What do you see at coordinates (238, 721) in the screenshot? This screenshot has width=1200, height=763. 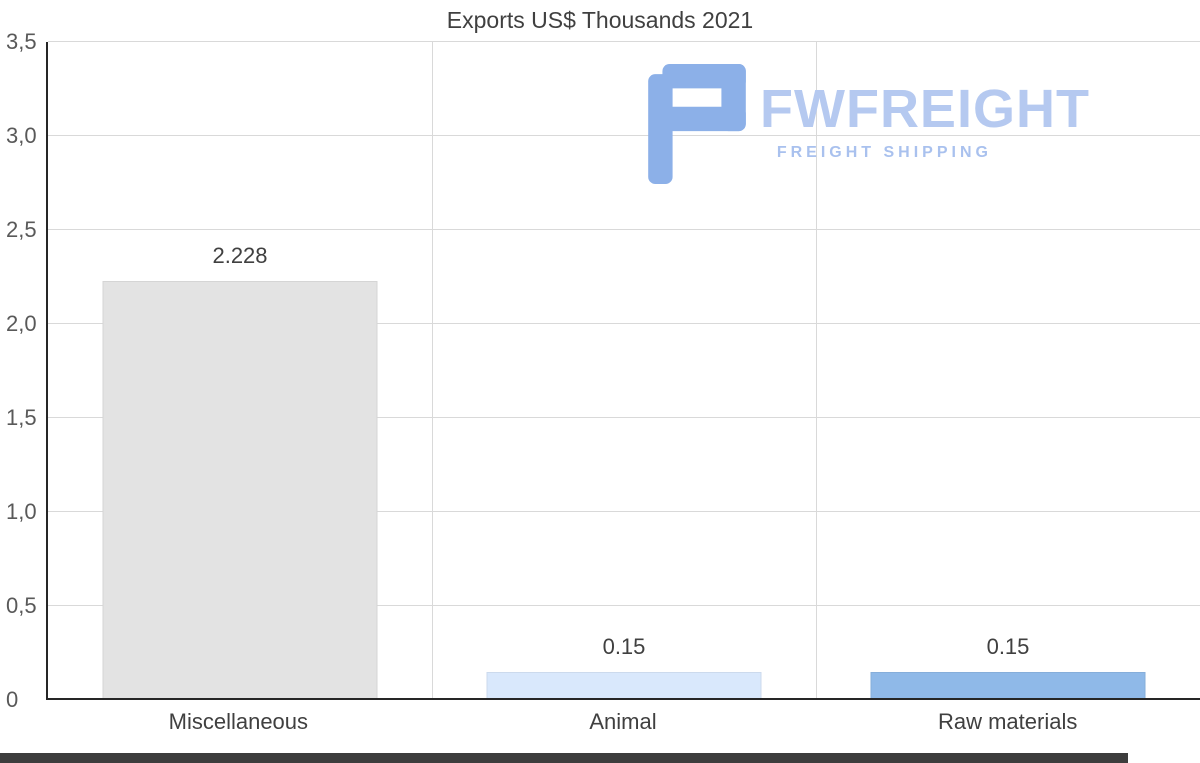 I see `x-category-label: Miscellaneous` at bounding box center [238, 721].